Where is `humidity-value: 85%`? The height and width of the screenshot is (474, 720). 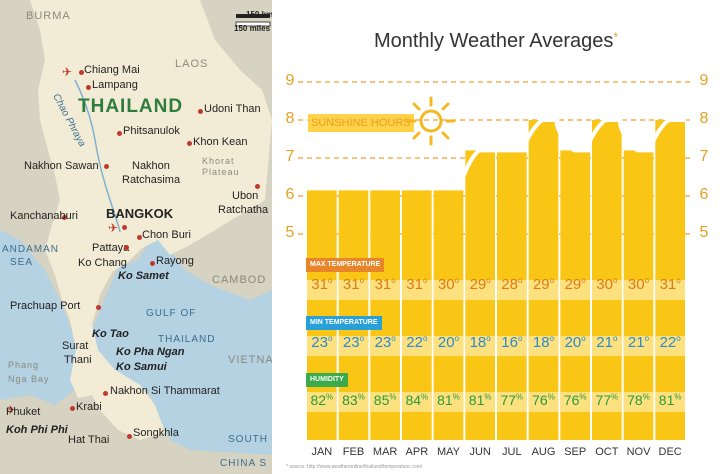
humidity-value: 85% is located at coordinates (385, 400).